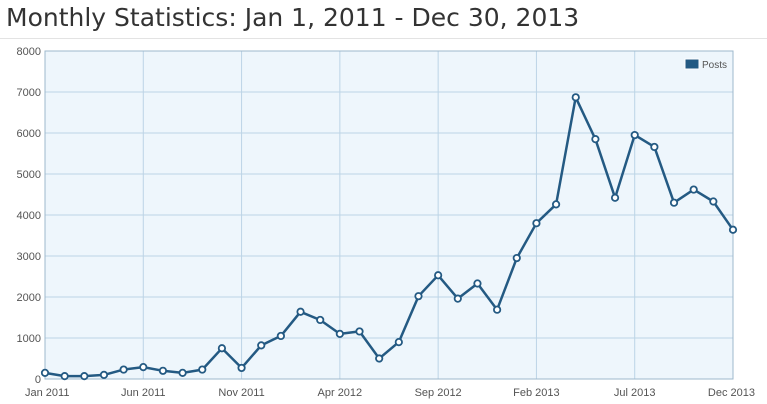 The width and height of the screenshot is (767, 404). I want to click on x-tick-label: Sep 2012, so click(438, 393).